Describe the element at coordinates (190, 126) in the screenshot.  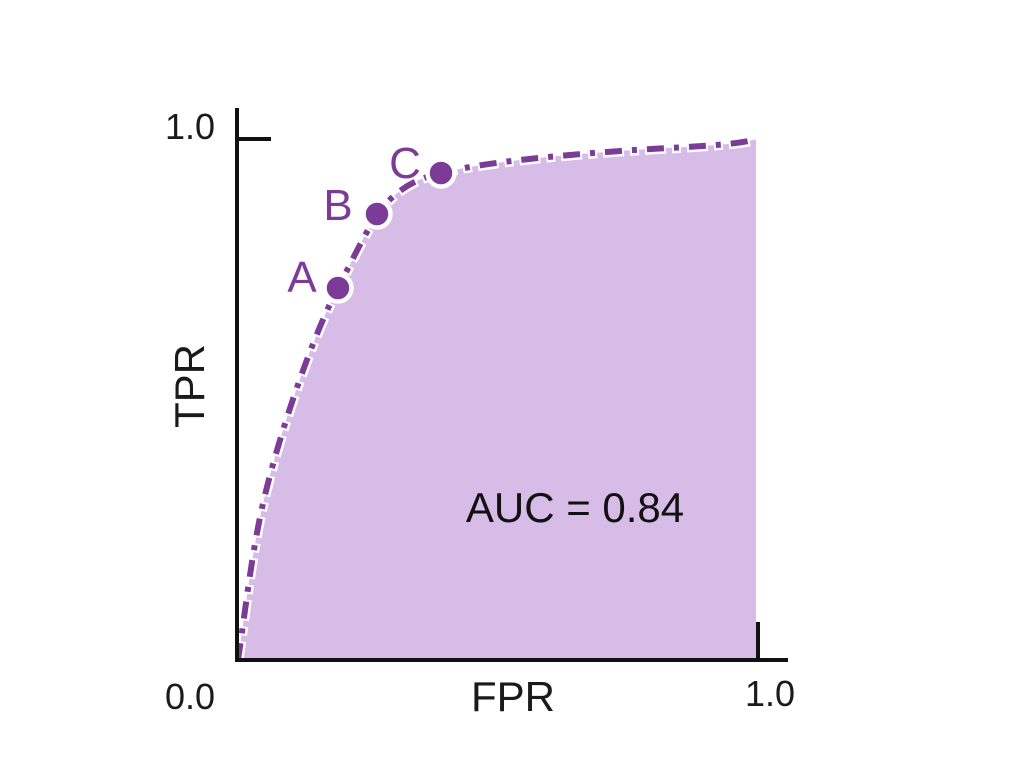
I see `y-axis-tick-label-1.0: 1.0` at that location.